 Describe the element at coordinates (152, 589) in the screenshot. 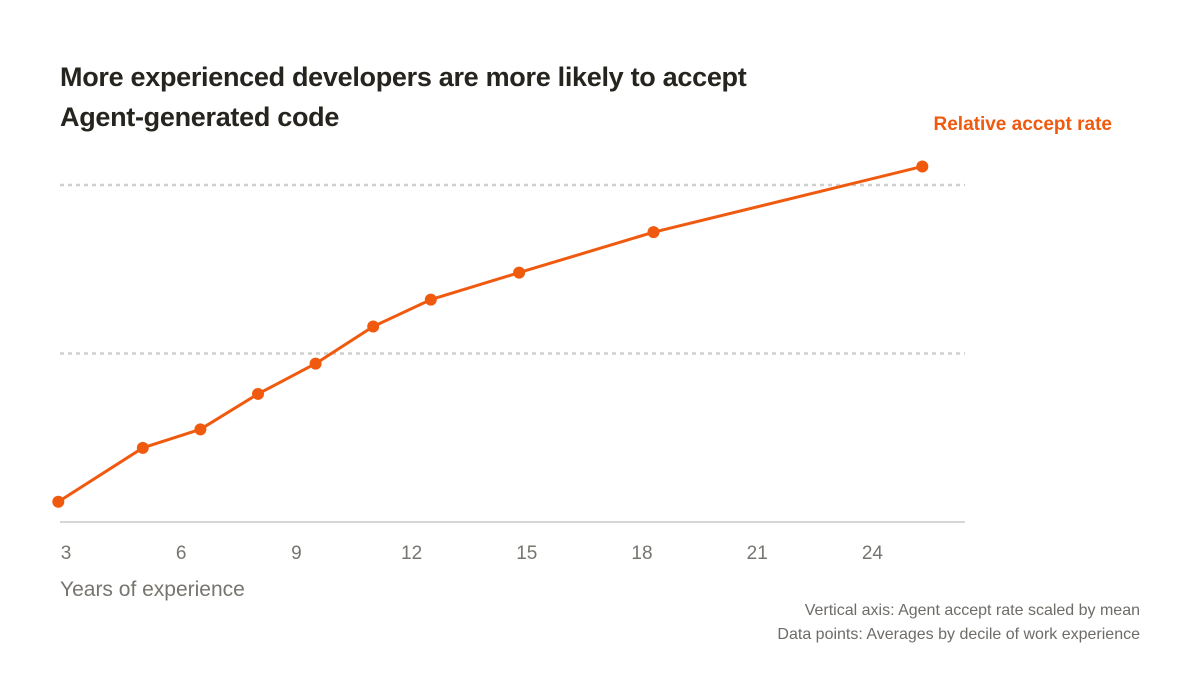

I see `x-axis-label: Years of experience` at that location.